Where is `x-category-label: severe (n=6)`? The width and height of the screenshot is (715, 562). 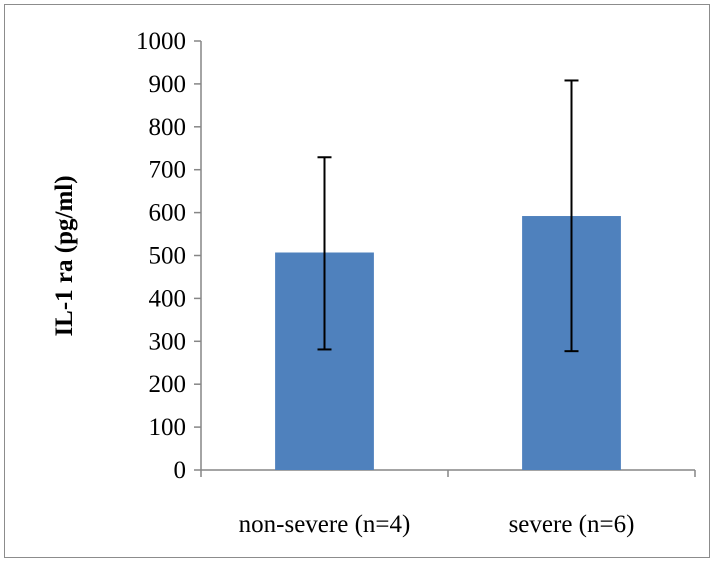 x-category-label: severe (n=6) is located at coordinates (572, 524).